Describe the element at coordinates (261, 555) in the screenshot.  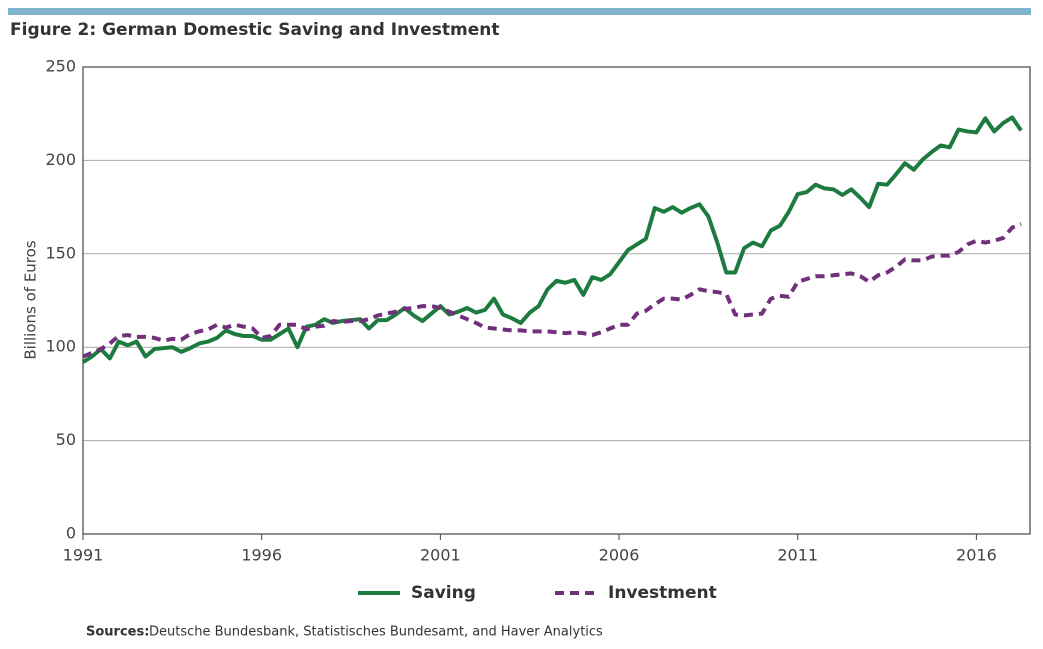
I see `x-tick-label: 1996` at that location.